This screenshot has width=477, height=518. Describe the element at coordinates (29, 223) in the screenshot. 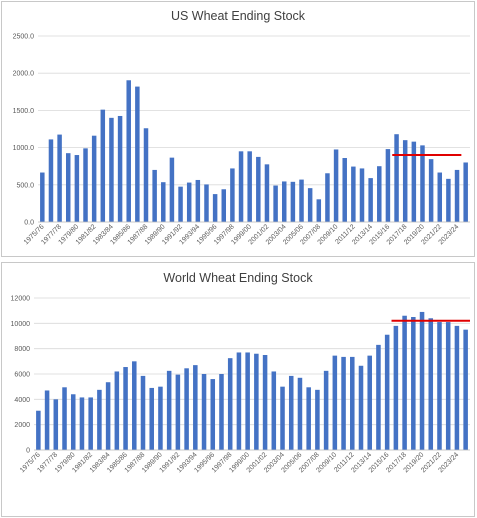

I see `y-tick-label: 0.0` at that location.